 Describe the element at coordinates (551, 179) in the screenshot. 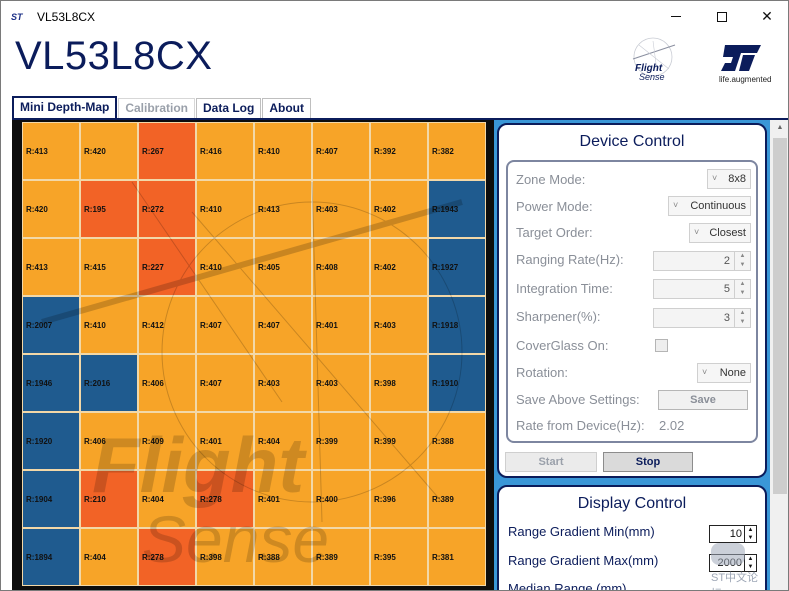

I see `zone-mode-label: Zone Mode:` at that location.